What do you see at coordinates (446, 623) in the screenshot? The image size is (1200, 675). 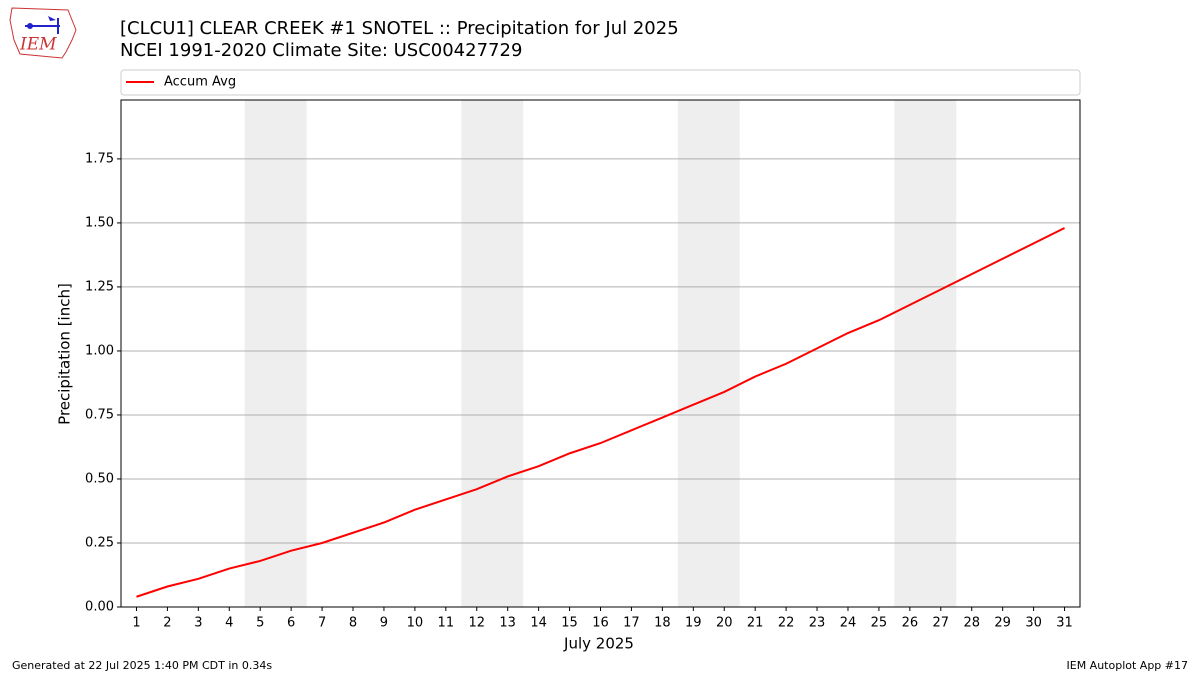 I see `x-tick-label: 11` at bounding box center [446, 623].